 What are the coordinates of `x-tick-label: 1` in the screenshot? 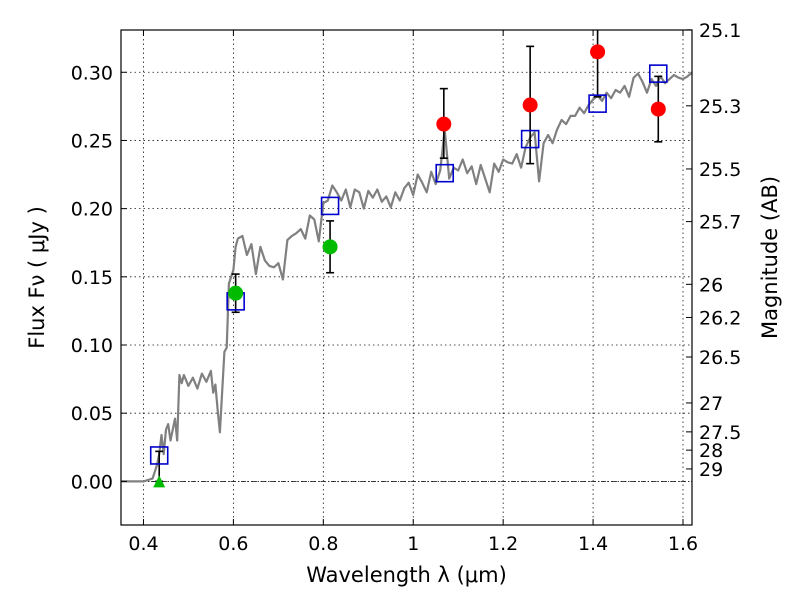 It's located at (413, 544).